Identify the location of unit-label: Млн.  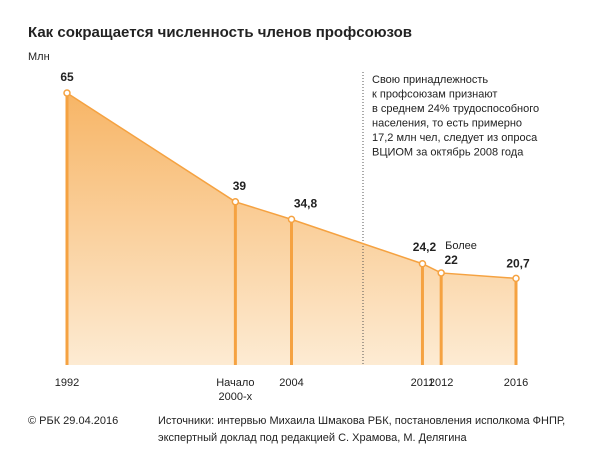
(39, 57).